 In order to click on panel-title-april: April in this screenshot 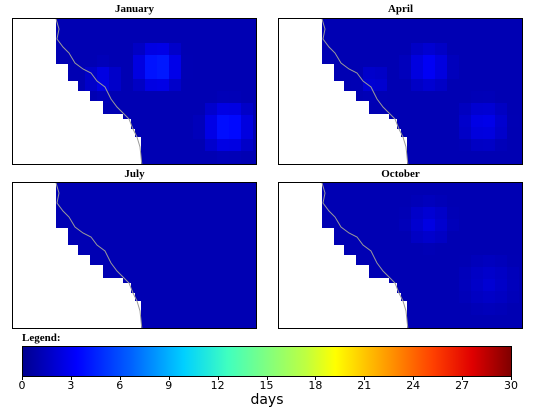, I will do `click(400, 9)`.